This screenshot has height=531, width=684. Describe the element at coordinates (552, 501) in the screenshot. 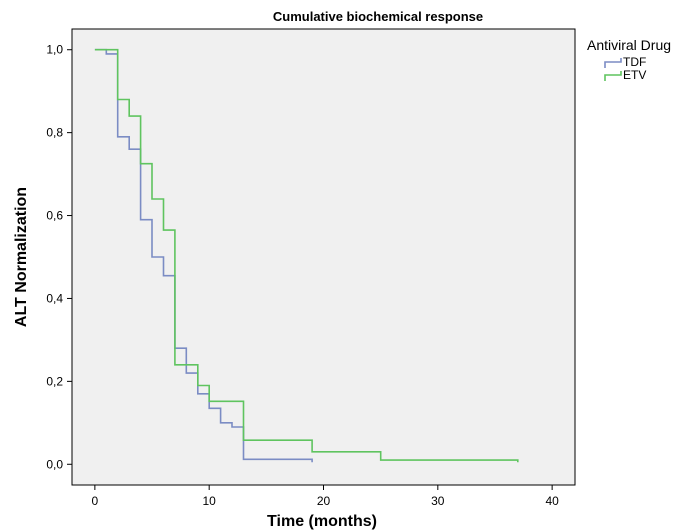

I see `x-tick-label: 40` at that location.